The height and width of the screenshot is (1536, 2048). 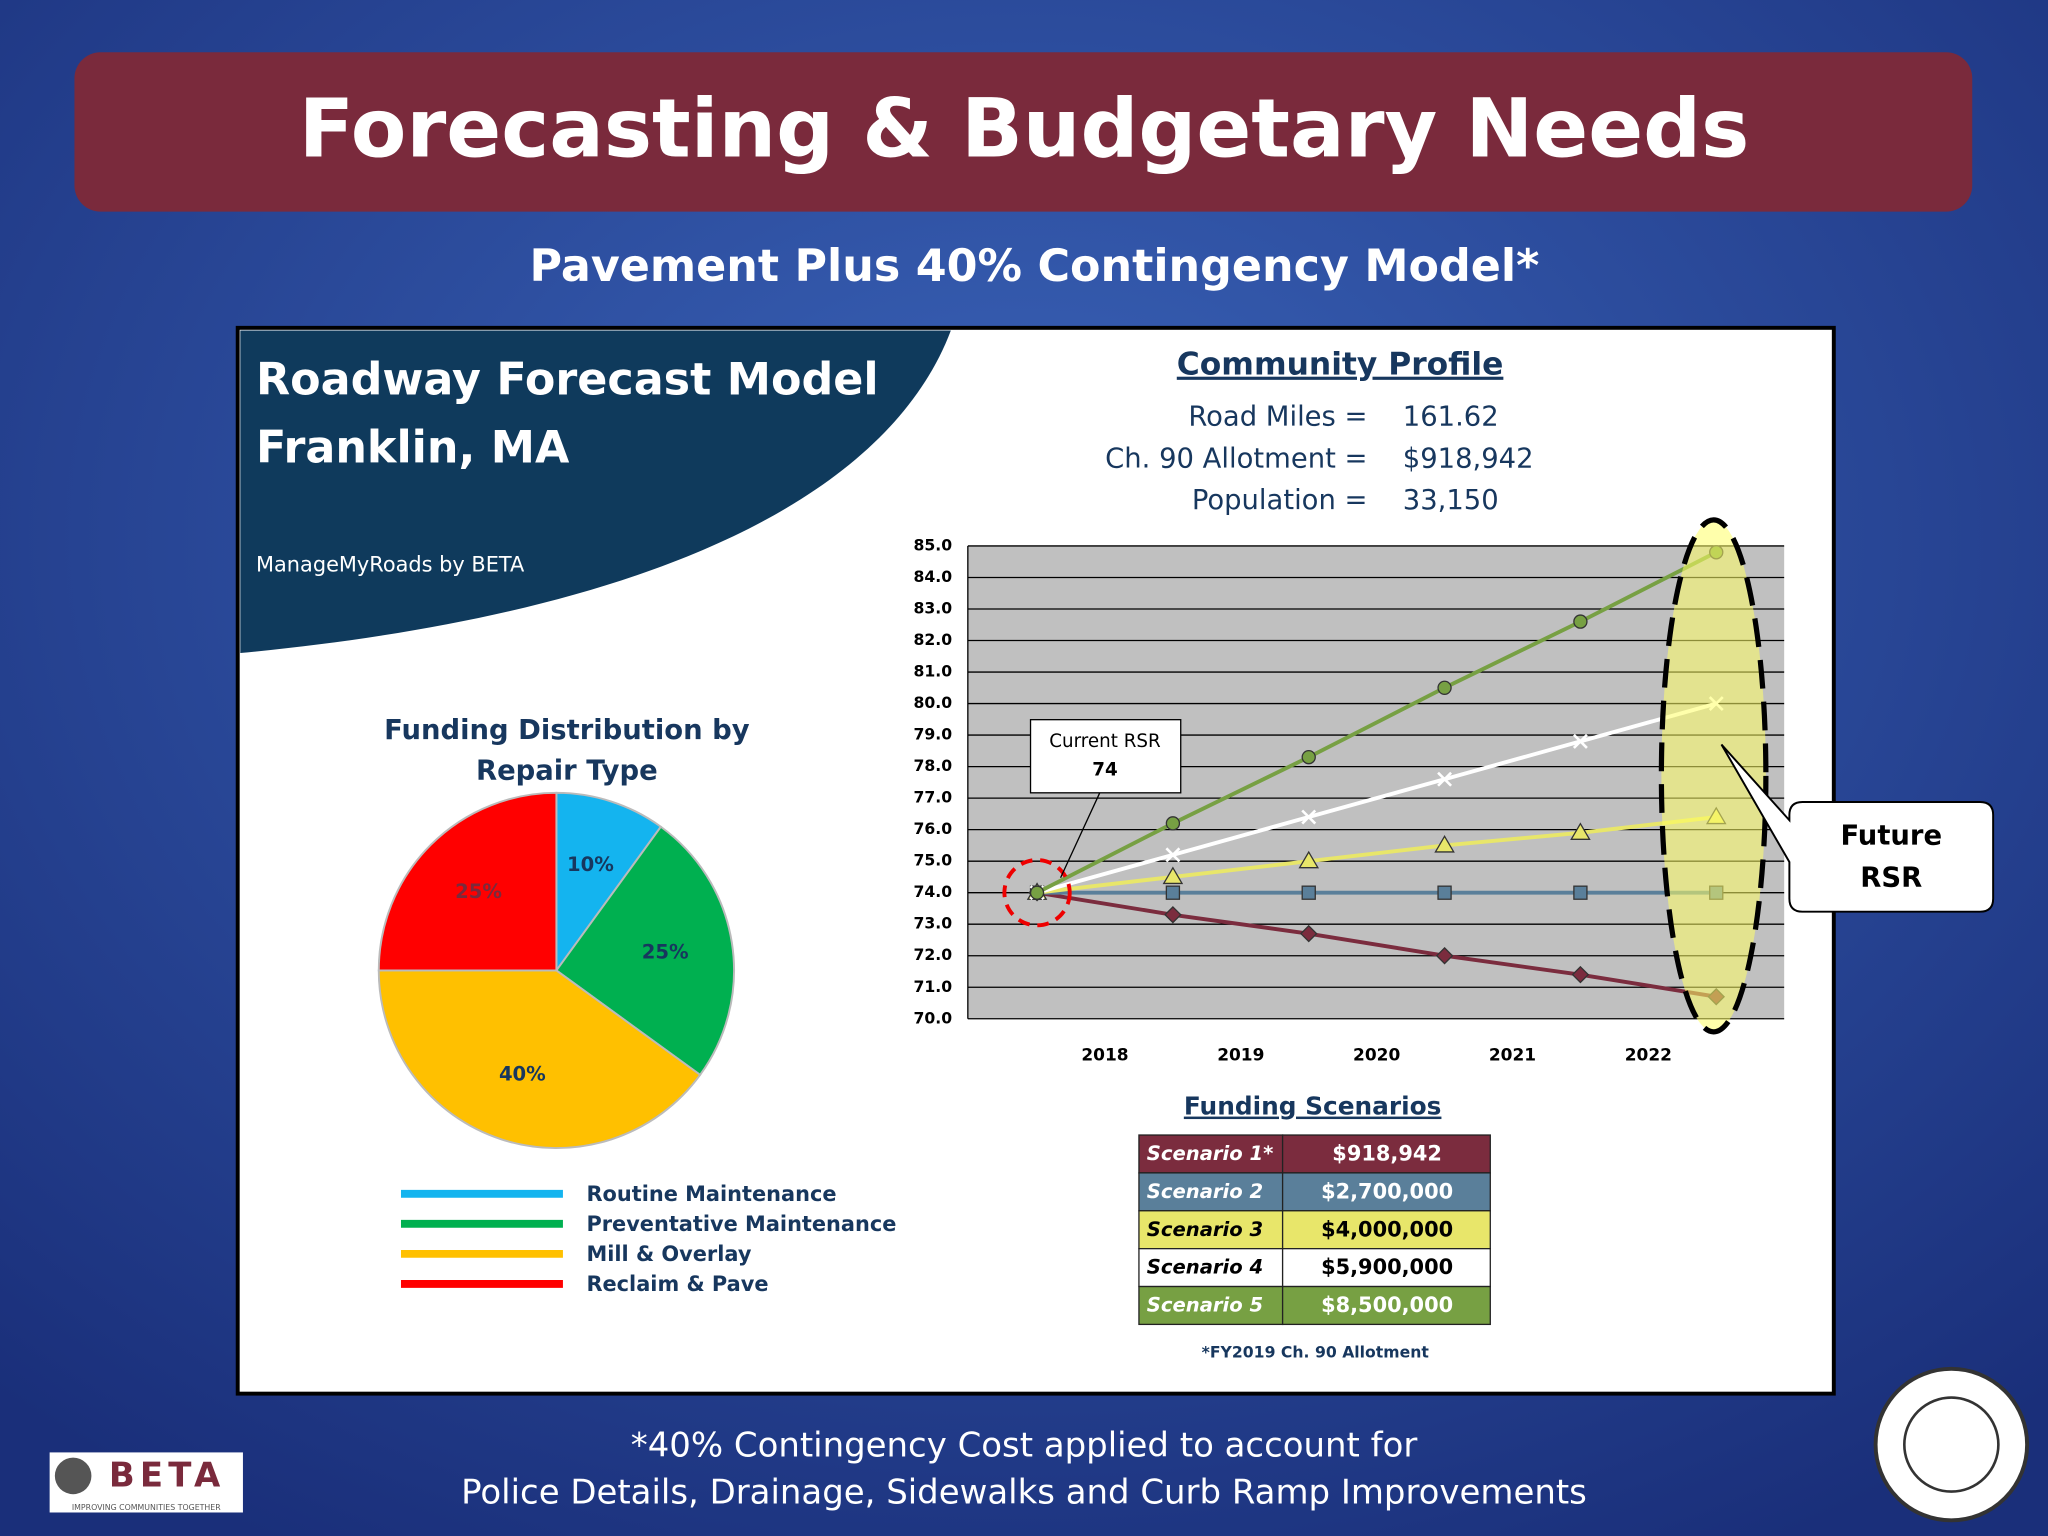 I want to click on scenario-name: Scenario 5, so click(x=1205, y=1305).